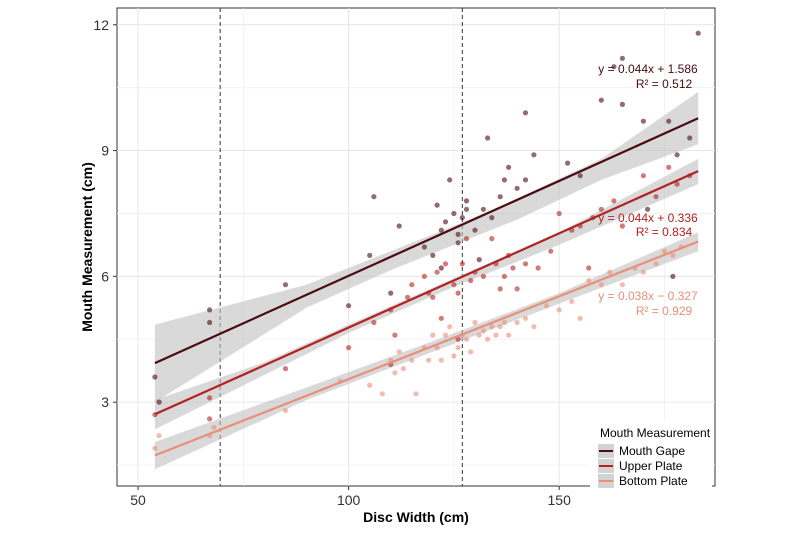  I want to click on legend-title: Mouth Measurement, so click(655, 433).